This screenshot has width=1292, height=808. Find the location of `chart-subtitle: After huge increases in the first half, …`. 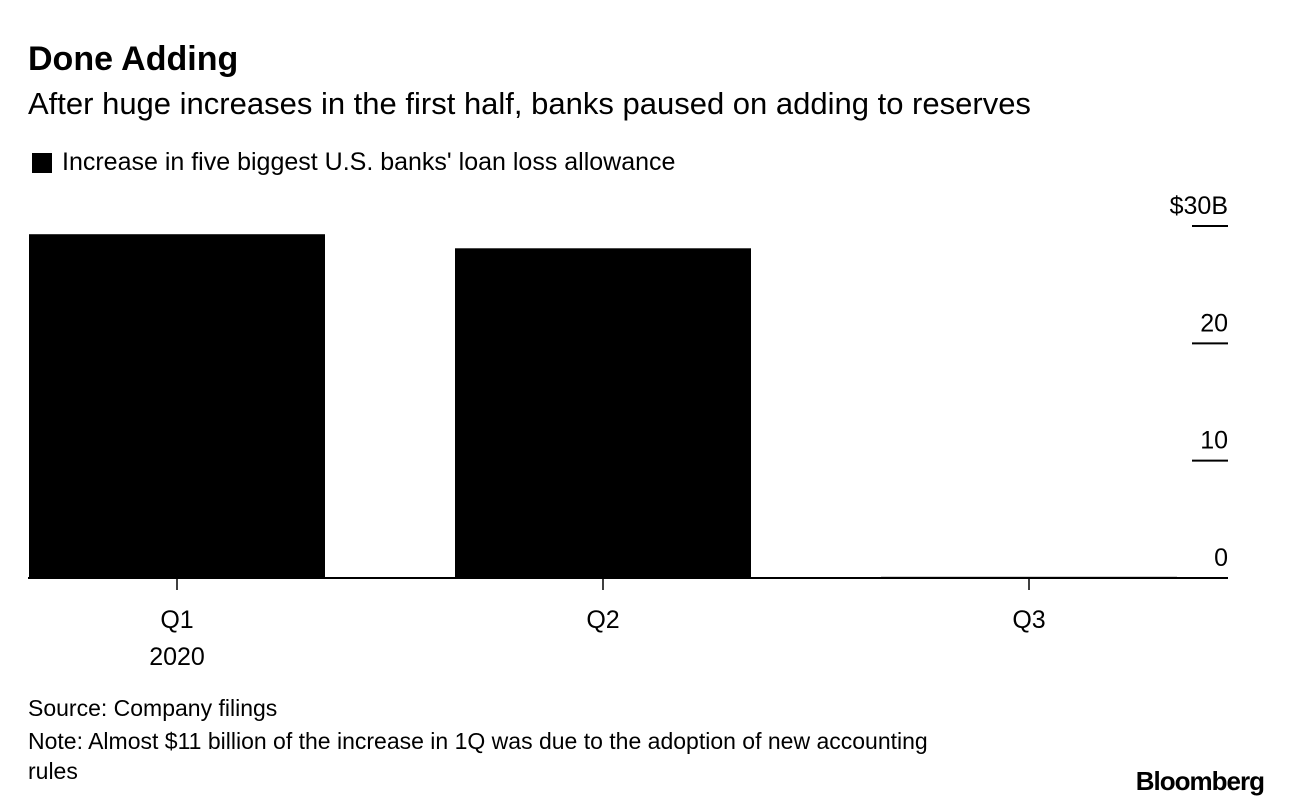

chart-subtitle: After huge increases in the first half, … is located at coordinates (529, 103).